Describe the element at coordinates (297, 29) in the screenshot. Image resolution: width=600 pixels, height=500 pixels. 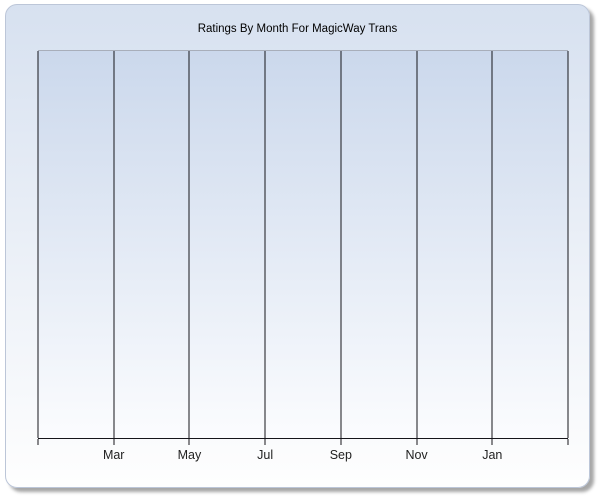
I see `chart-title: Ratings By Month For MagicWay Trans` at that location.